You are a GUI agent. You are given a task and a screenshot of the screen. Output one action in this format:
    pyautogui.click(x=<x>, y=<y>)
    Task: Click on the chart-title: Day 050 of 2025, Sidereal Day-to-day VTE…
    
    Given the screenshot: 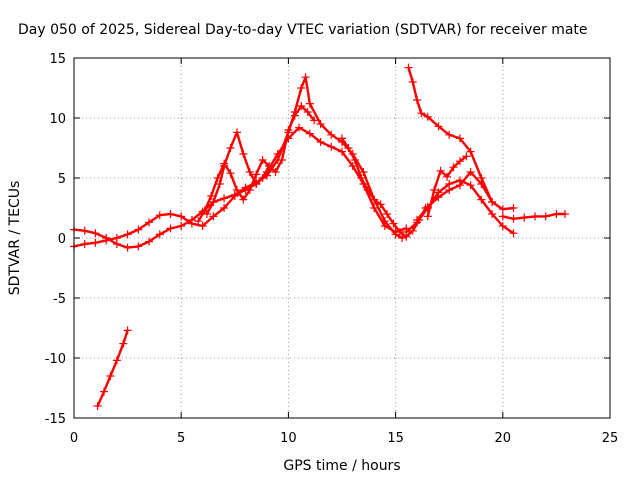 What is the action you would take?
    pyautogui.click(x=303, y=30)
    